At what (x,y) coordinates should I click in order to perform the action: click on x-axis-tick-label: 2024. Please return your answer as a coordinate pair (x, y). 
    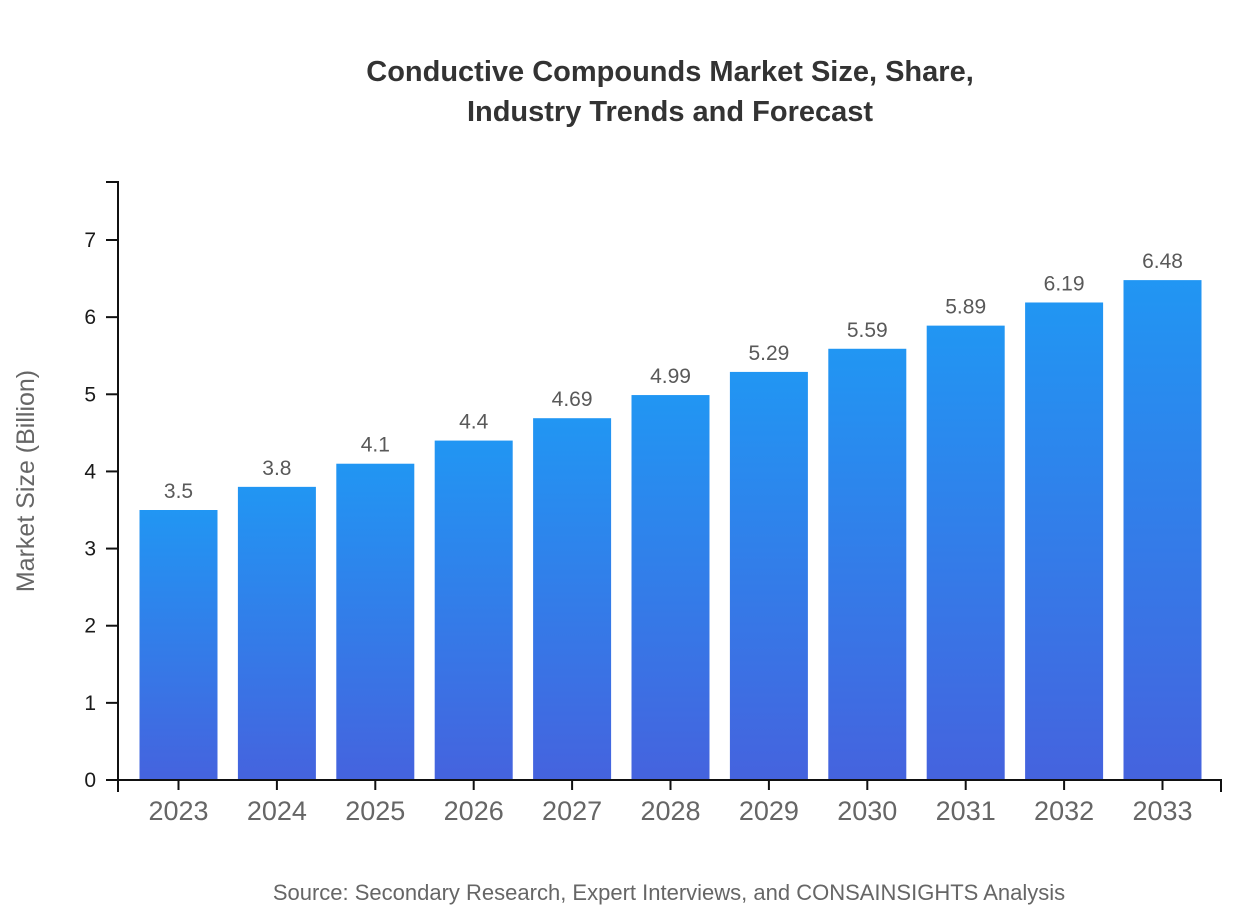
    Looking at the image, I should click on (277, 811).